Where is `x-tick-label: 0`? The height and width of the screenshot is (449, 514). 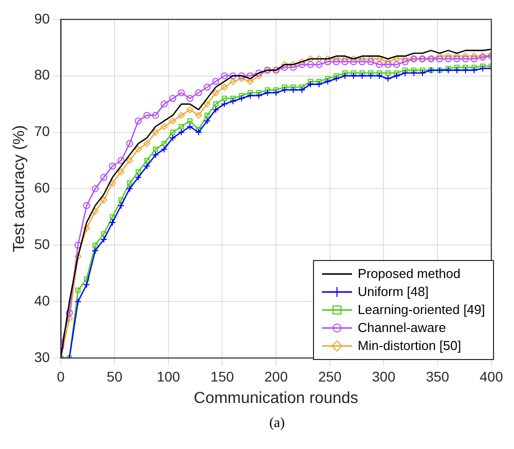 x-tick-label: 0 is located at coordinates (60, 376).